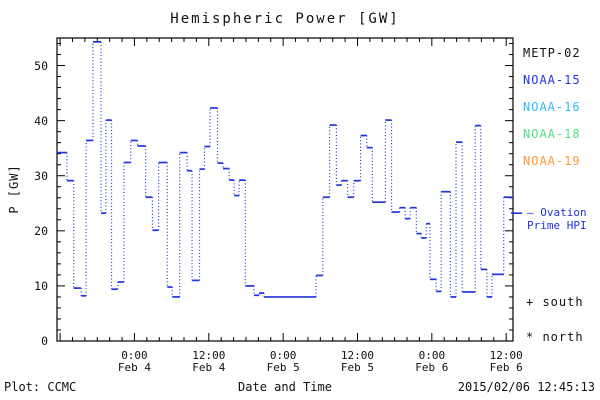  What do you see at coordinates (552, 161) in the screenshot?
I see `legend-item-noaa-19: NOAA-19` at bounding box center [552, 161].